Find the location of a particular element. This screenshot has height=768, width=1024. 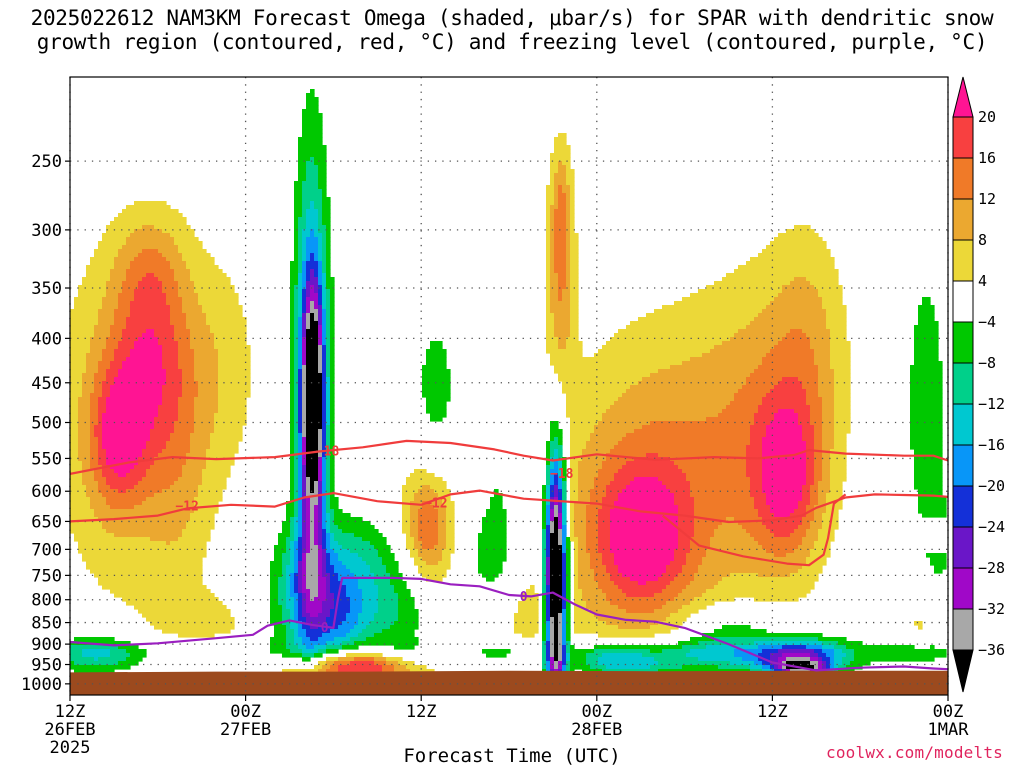

y-tick-label: 300 is located at coordinates (46, 231).